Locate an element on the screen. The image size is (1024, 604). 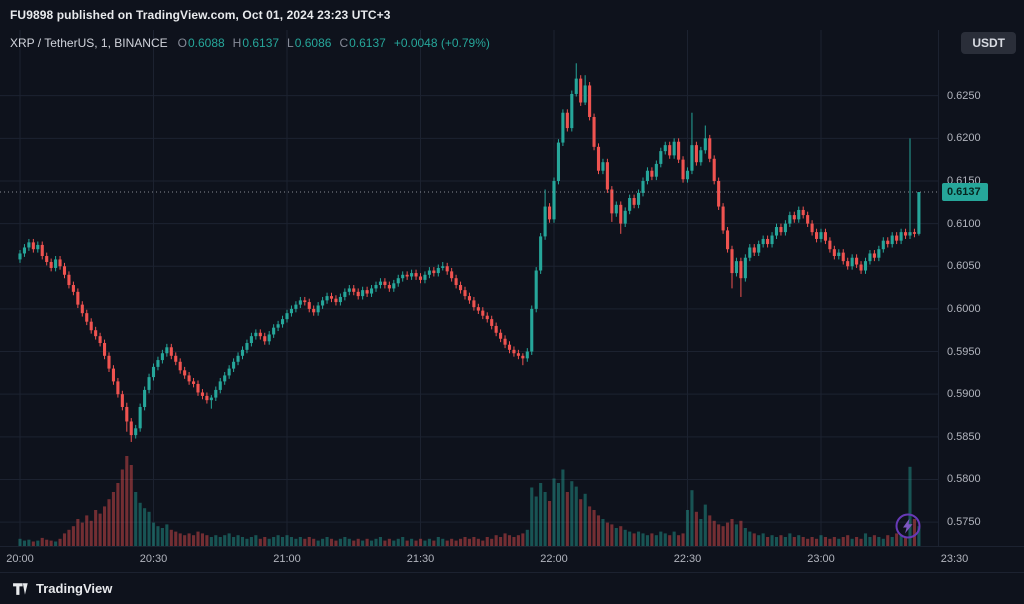
ohlc-low-label: L is located at coordinates (290, 43).